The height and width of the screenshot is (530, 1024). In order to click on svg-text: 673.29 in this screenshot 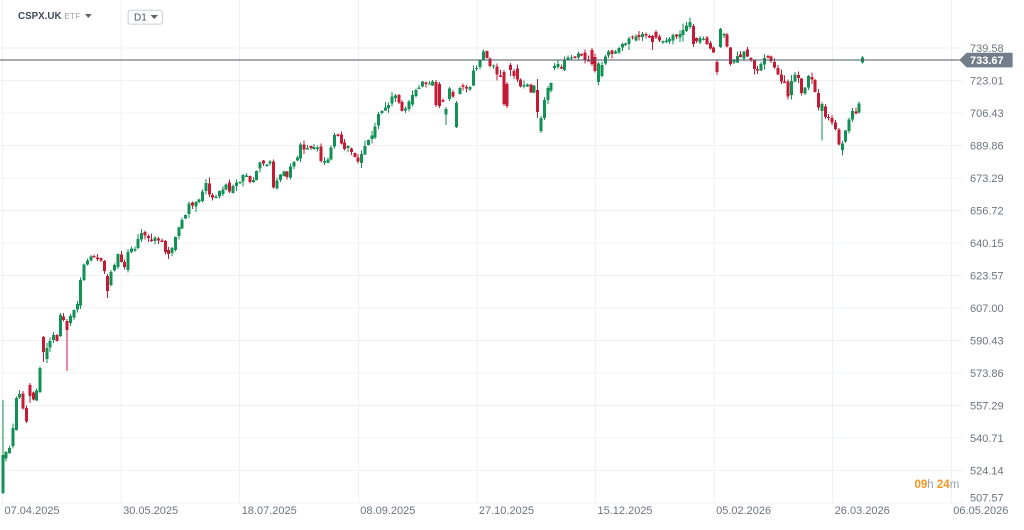, I will do `click(987, 179)`.